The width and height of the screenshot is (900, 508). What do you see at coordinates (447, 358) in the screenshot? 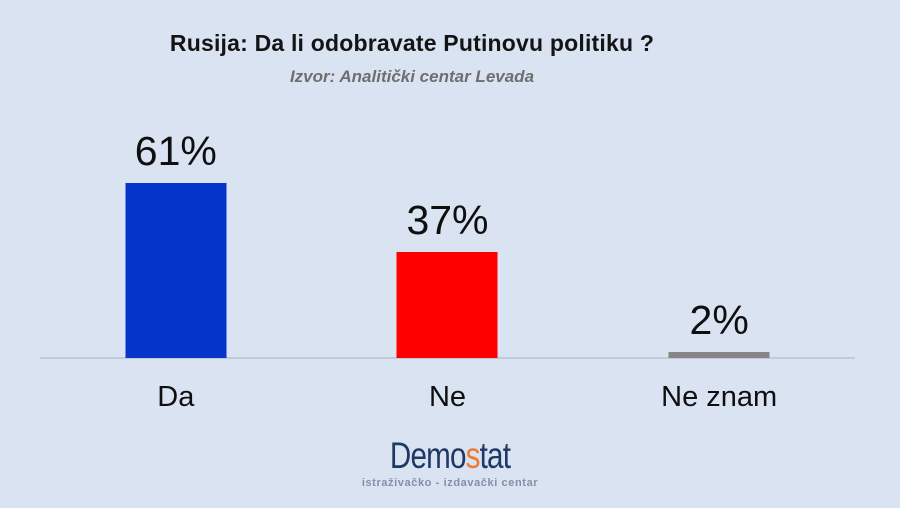
I see `x-axis-line` at bounding box center [447, 358].